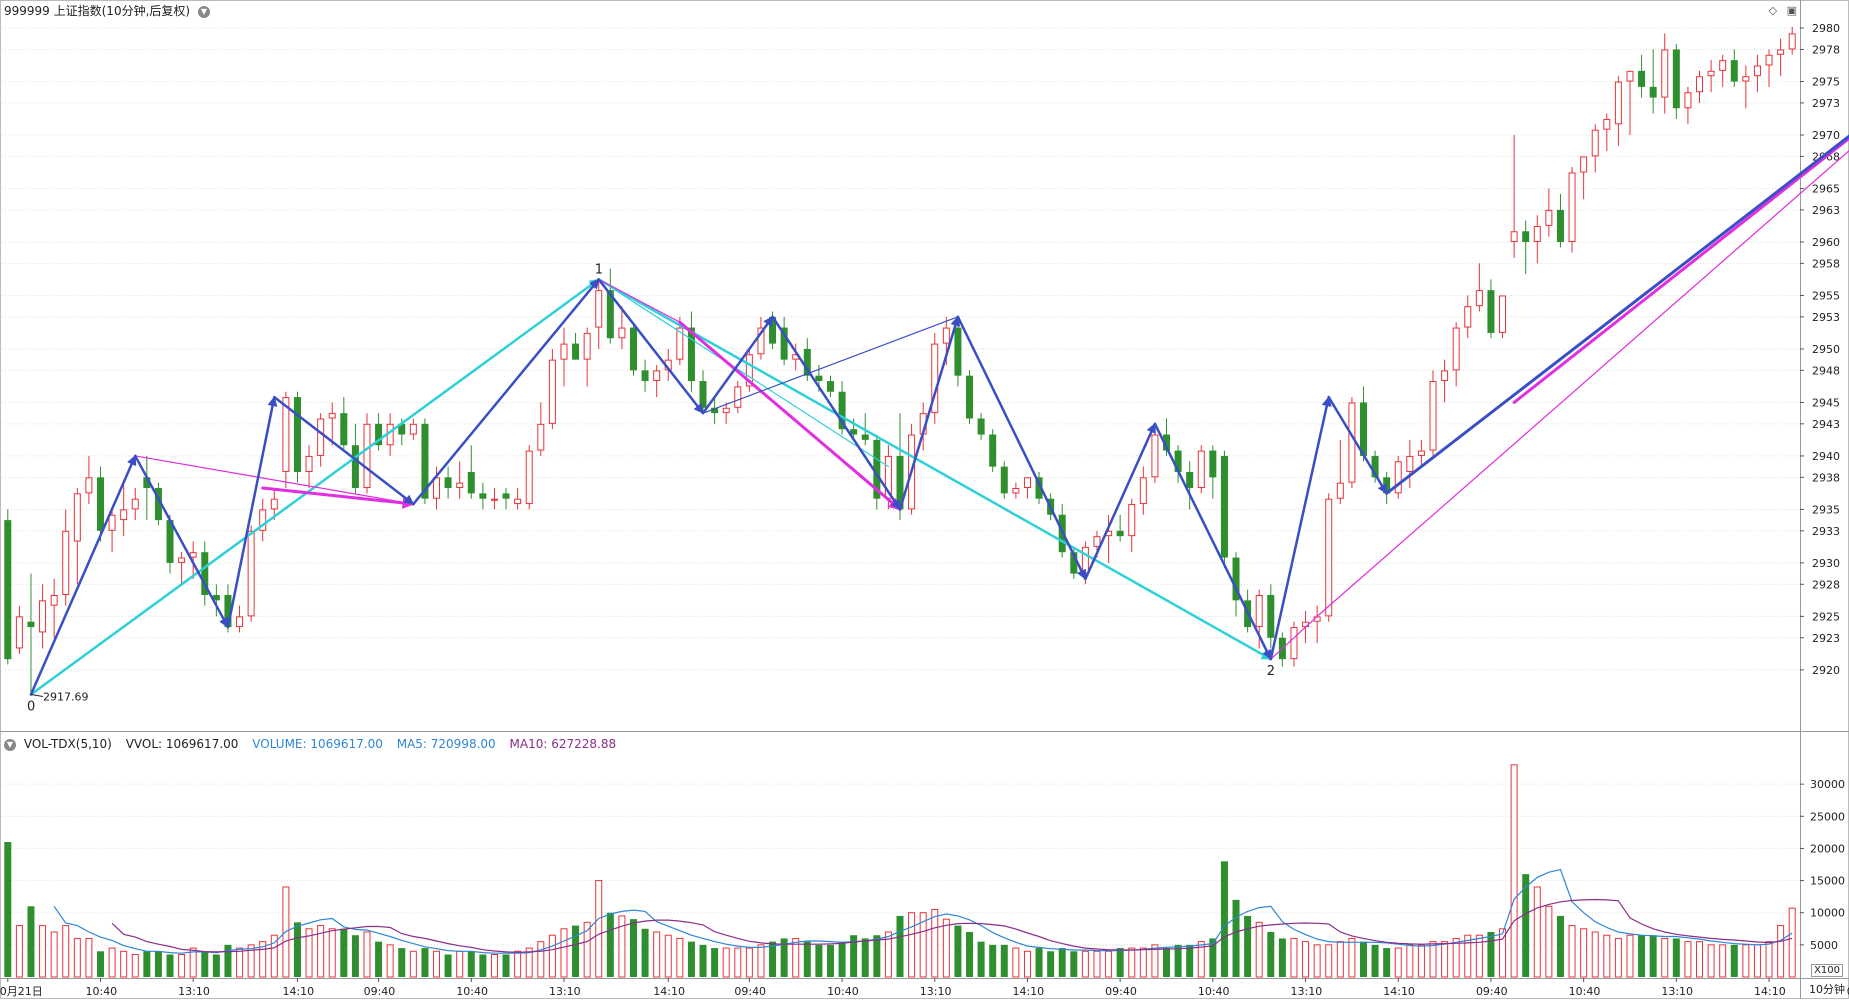 This screenshot has height=1003, width=1849. Describe the element at coordinates (1826, 295) in the screenshot. I see `price-tick-label: 2955` at that location.